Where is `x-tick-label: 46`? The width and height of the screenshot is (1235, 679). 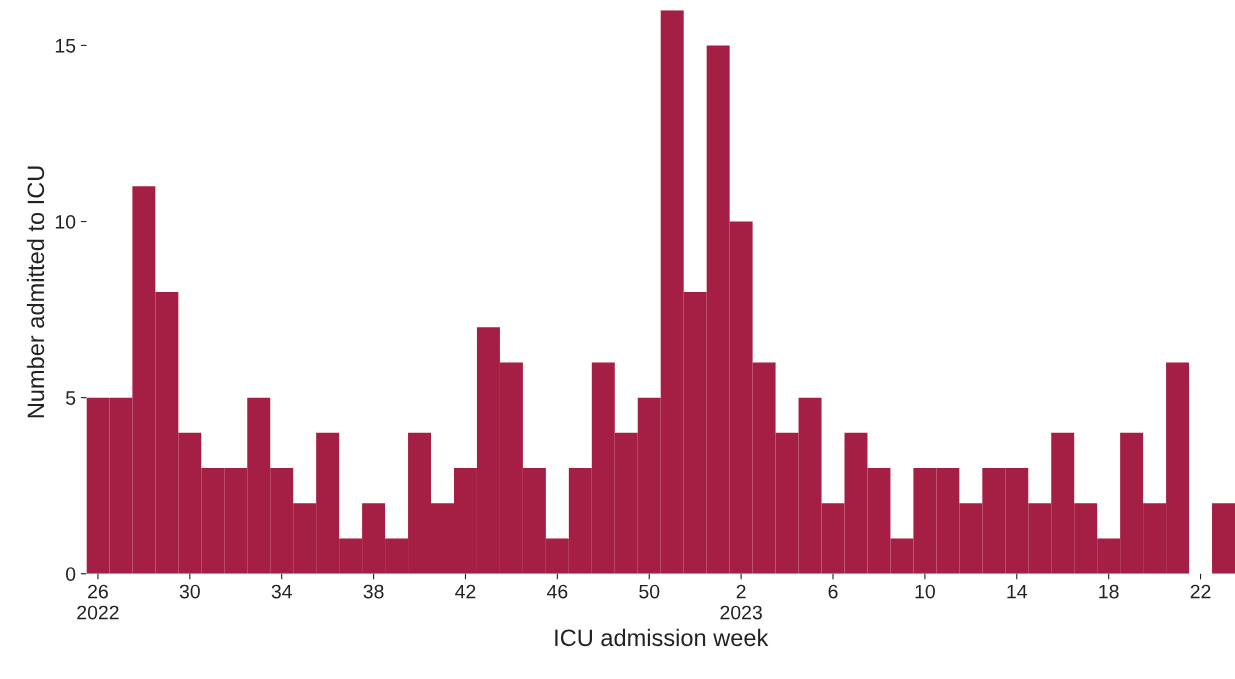 x-tick-label: 46 is located at coordinates (557, 591).